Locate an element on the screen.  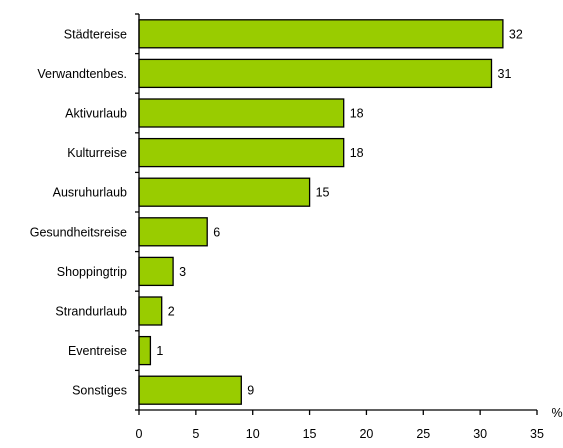
x-tick-label-0: 0 is located at coordinates (139, 434).